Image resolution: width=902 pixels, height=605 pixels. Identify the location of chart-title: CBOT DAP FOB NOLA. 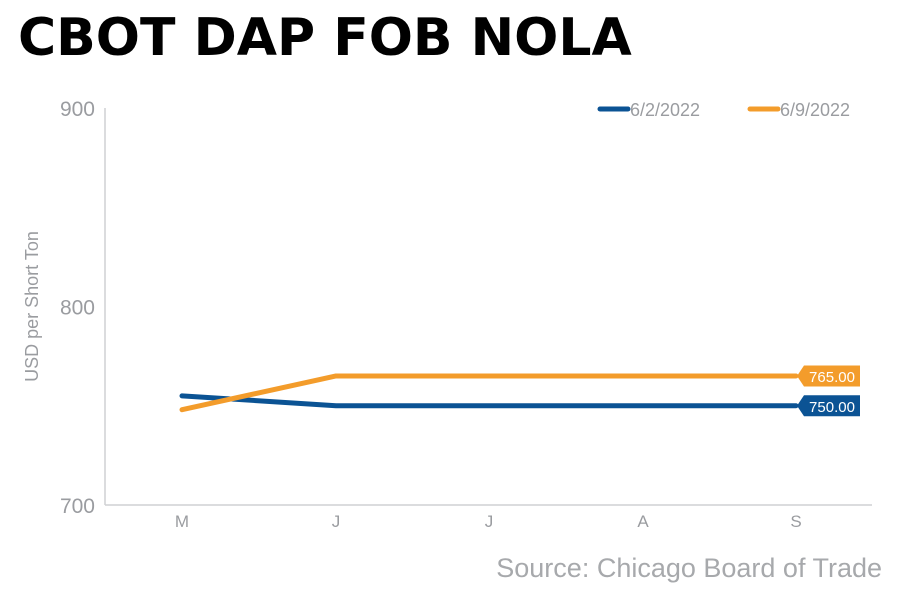
(325, 38).